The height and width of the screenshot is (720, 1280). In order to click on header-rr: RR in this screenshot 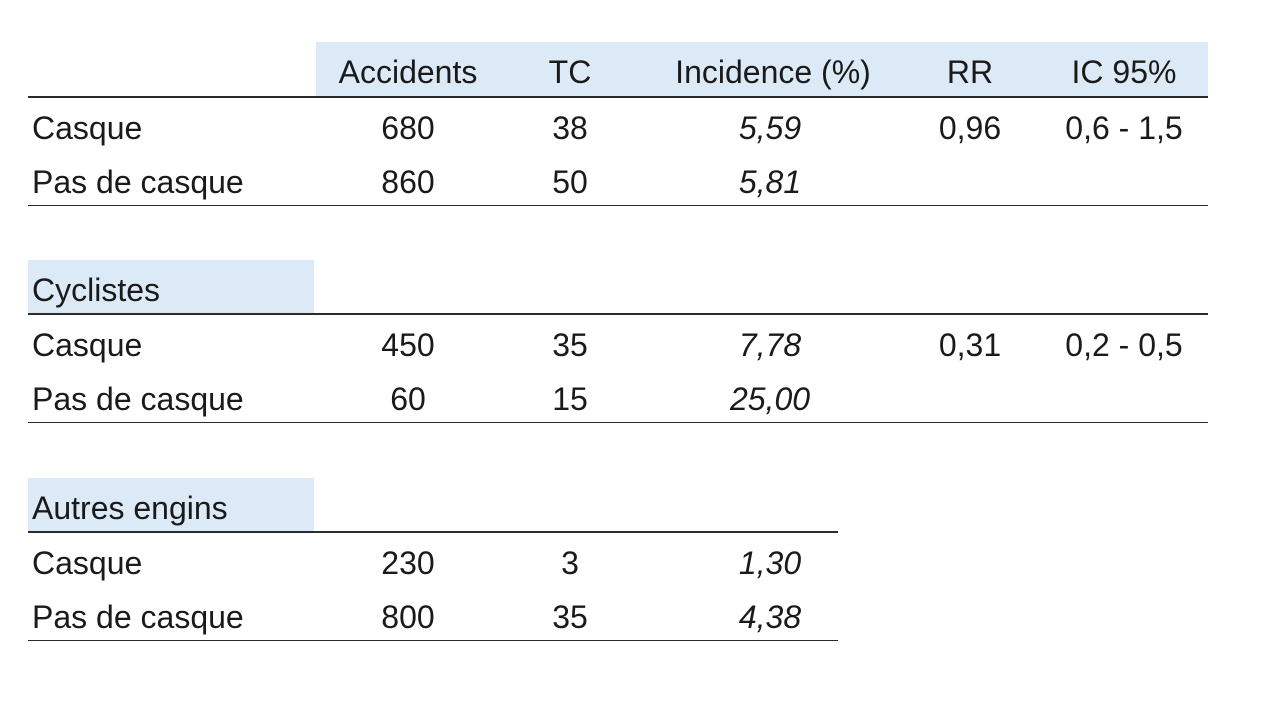, I will do `click(970, 72)`.